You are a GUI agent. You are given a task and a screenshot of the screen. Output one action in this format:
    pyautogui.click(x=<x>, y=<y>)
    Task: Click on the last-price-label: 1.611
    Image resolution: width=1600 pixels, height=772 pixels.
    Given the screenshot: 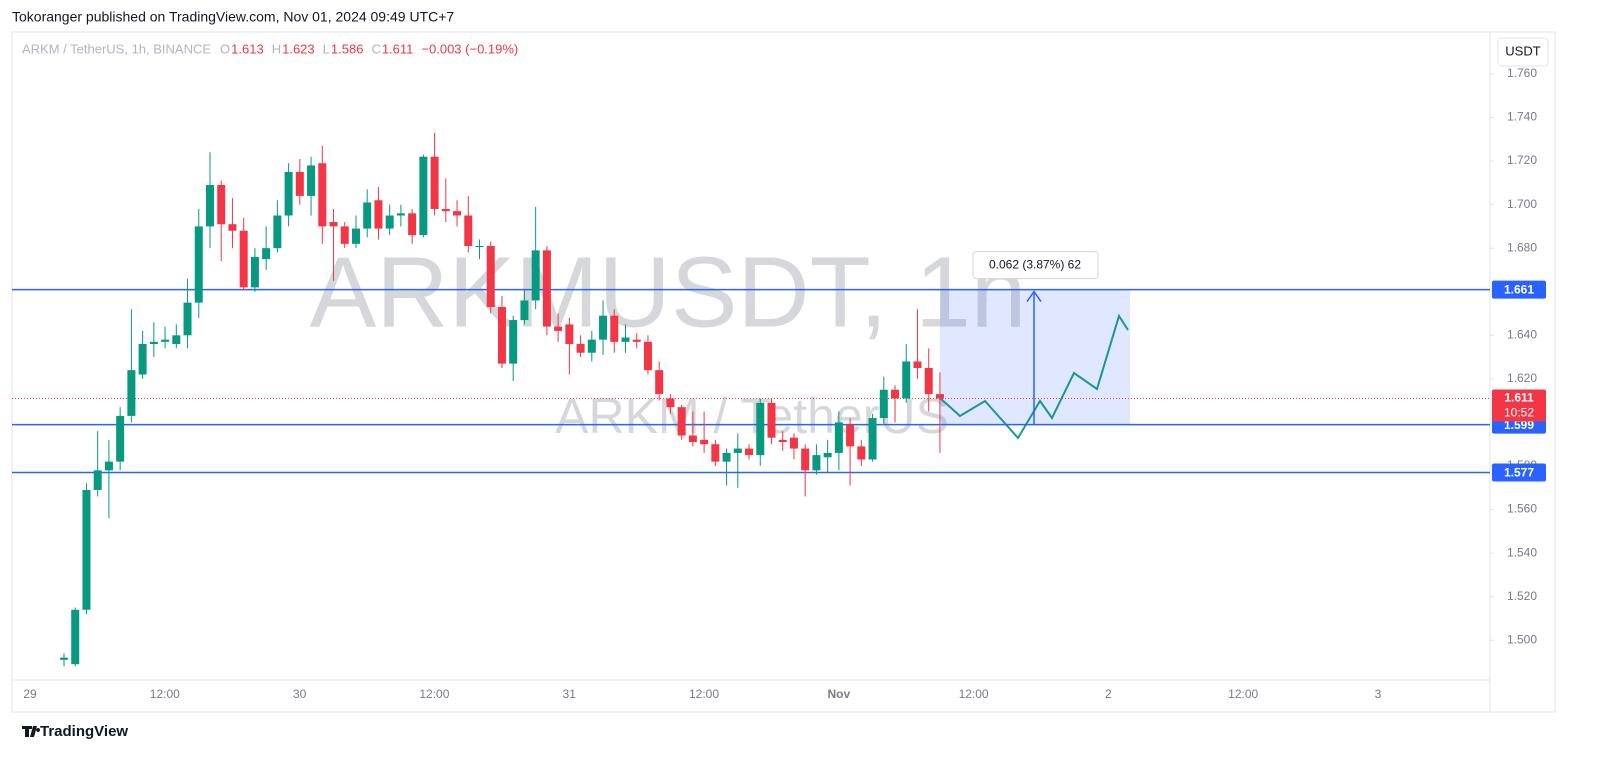 What is the action you would take?
    pyautogui.click(x=1519, y=398)
    